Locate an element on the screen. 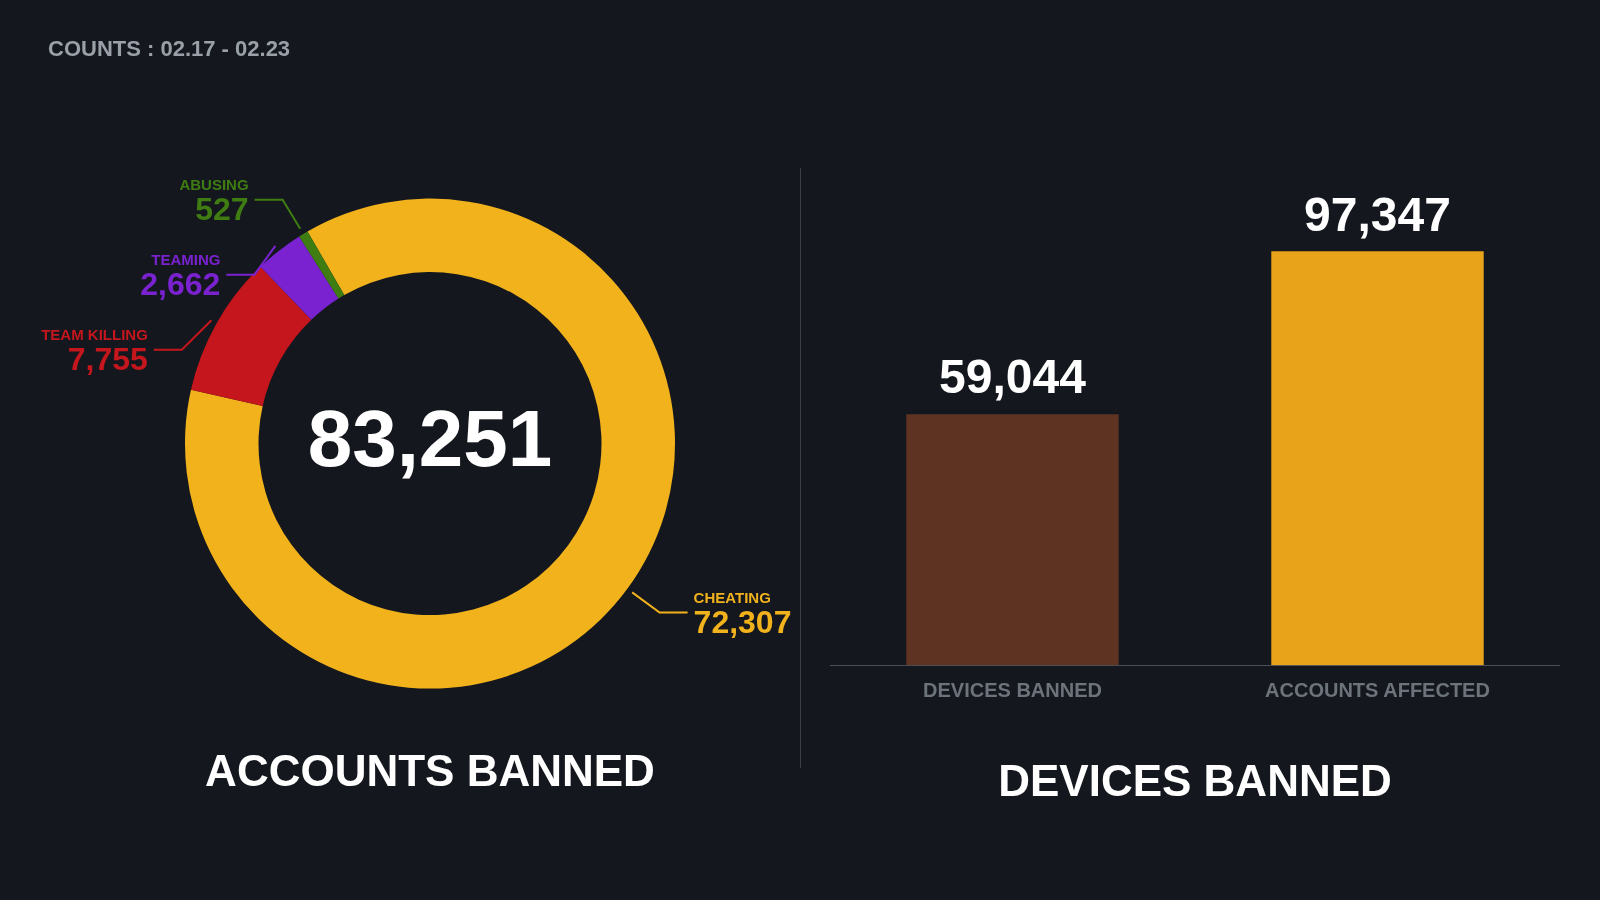 The image size is (1600, 900). text: DEVICES BANNED is located at coordinates (1195, 780).